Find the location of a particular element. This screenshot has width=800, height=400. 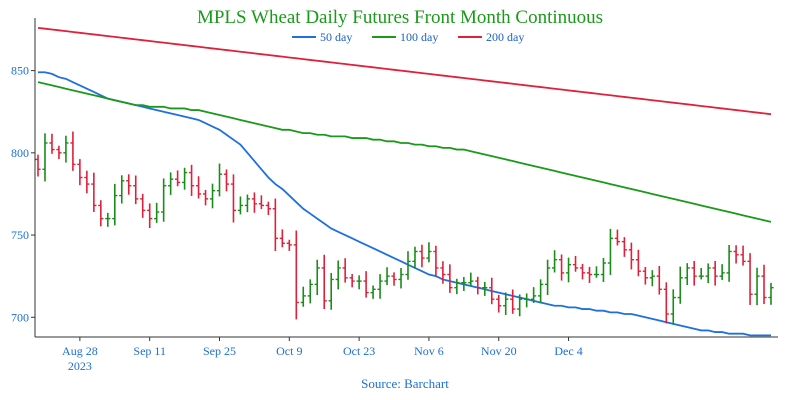

x-tick-label: Nov 20 is located at coordinates (499, 351).